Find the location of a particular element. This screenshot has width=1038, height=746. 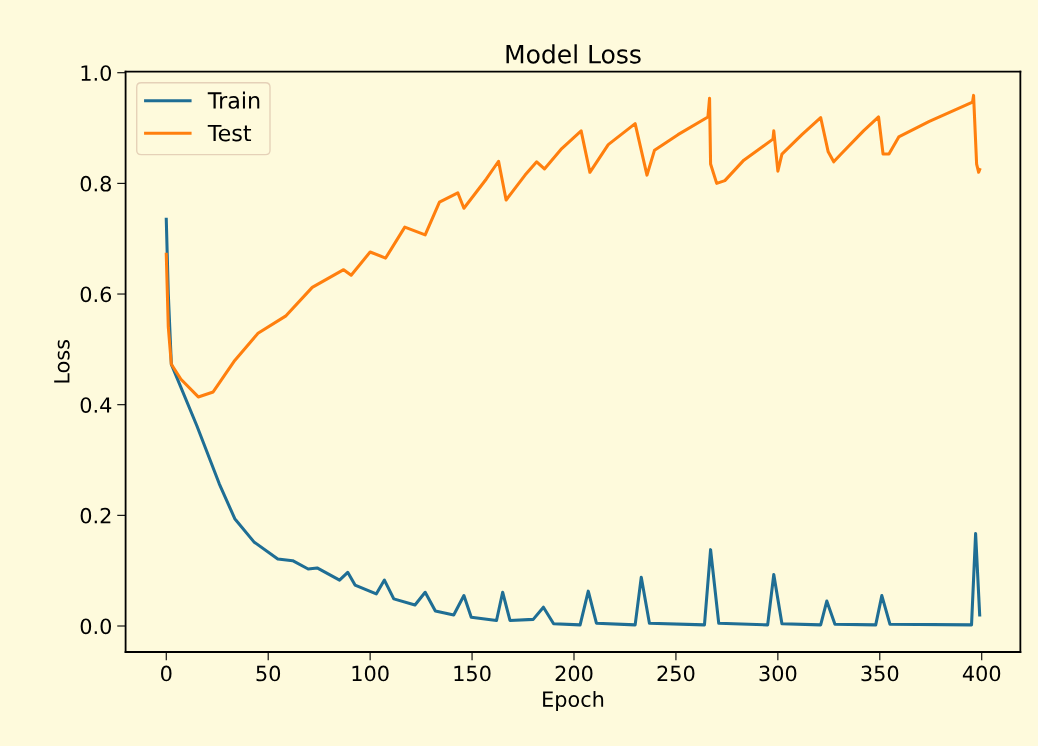

y-tick-label: 0.4 is located at coordinates (96, 405).